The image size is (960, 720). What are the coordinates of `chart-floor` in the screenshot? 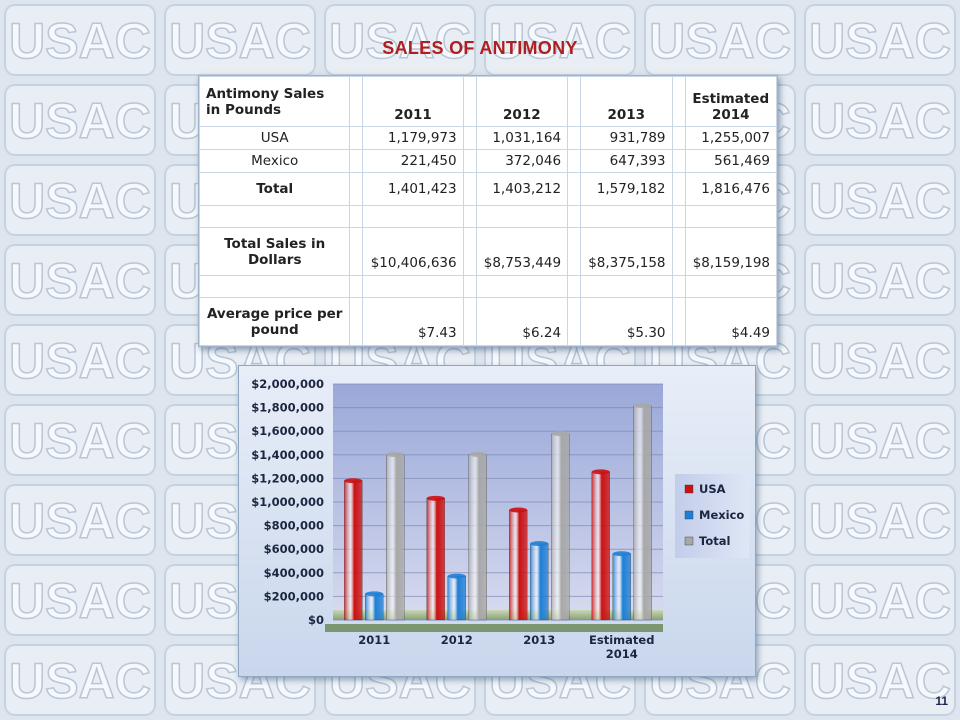 It's located at (494, 628).